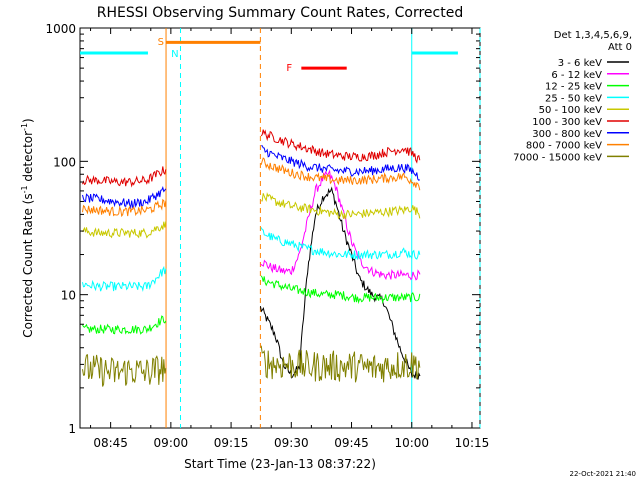 This screenshot has height=480, width=640. I want to click on legend-label-3: 25 - 50 keV, so click(573, 98).